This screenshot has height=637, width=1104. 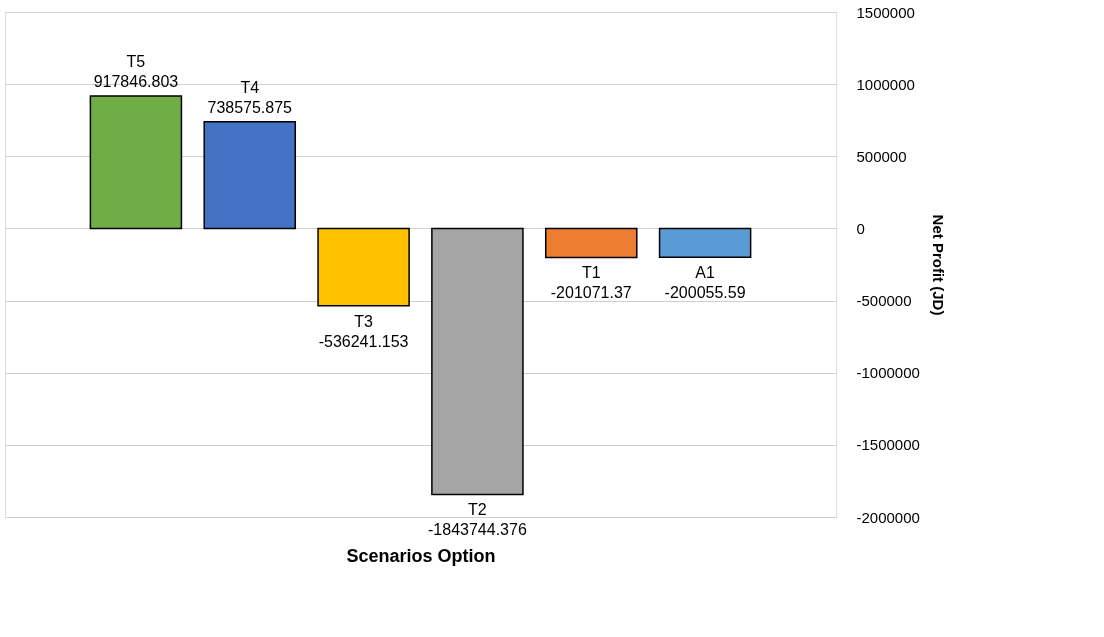 I want to click on data-label: -200055.59, so click(x=705, y=293).